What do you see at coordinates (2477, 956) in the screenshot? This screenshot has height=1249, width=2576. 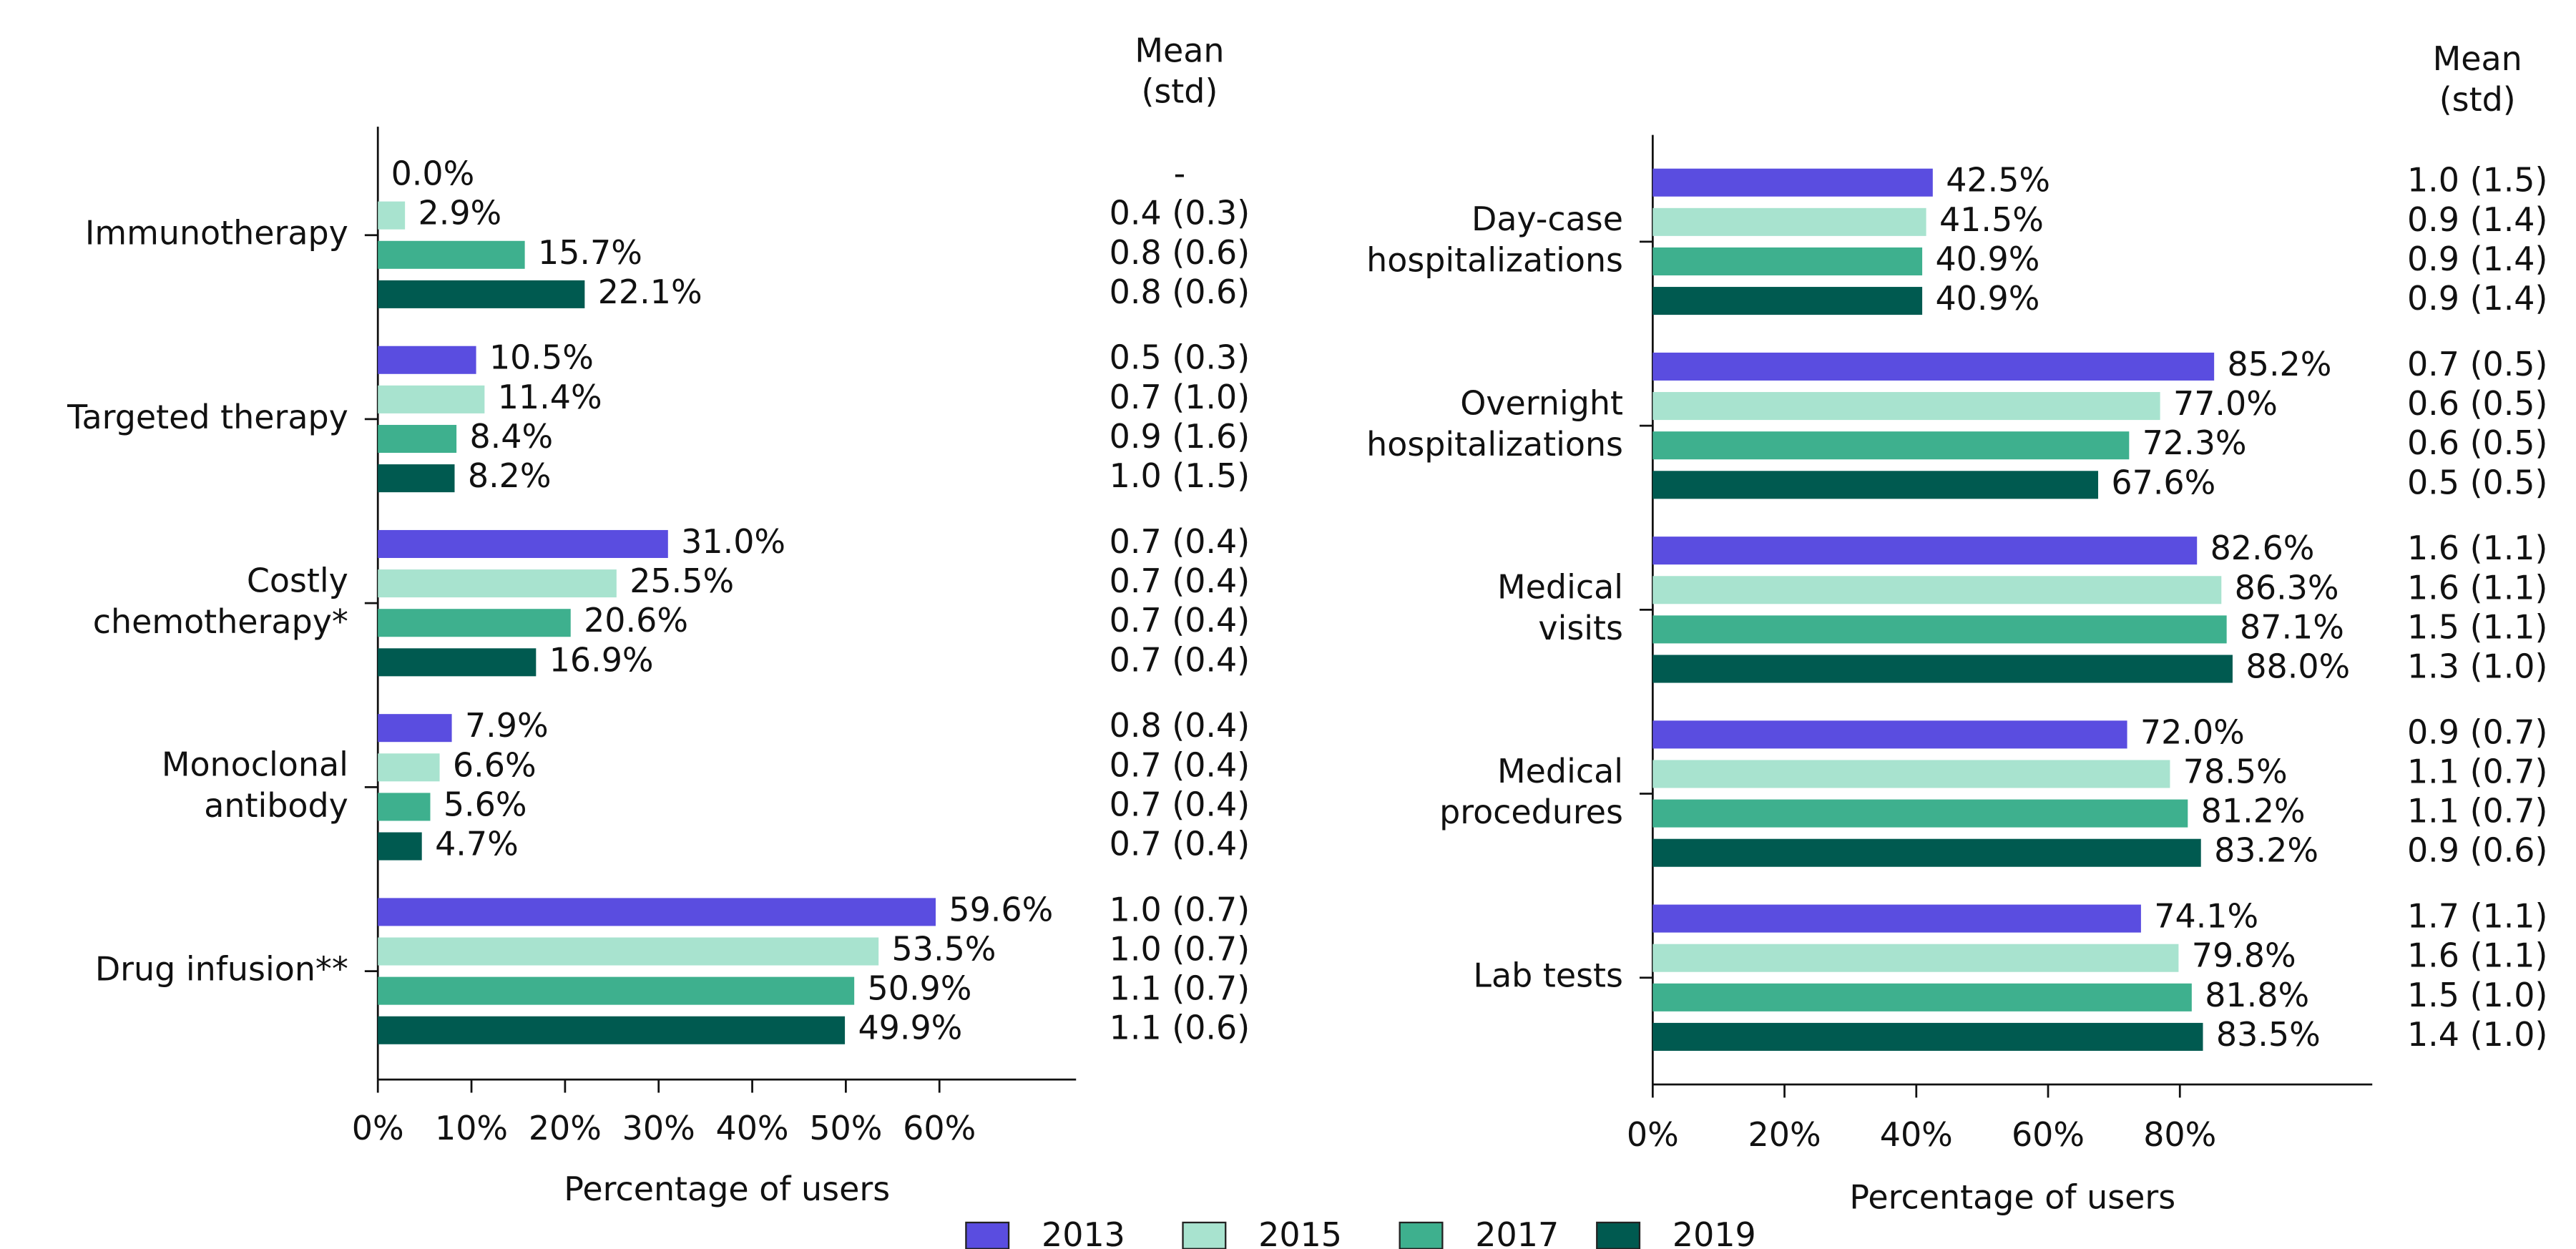 I see `stat-value: 1.6 (1.1)` at bounding box center [2477, 956].